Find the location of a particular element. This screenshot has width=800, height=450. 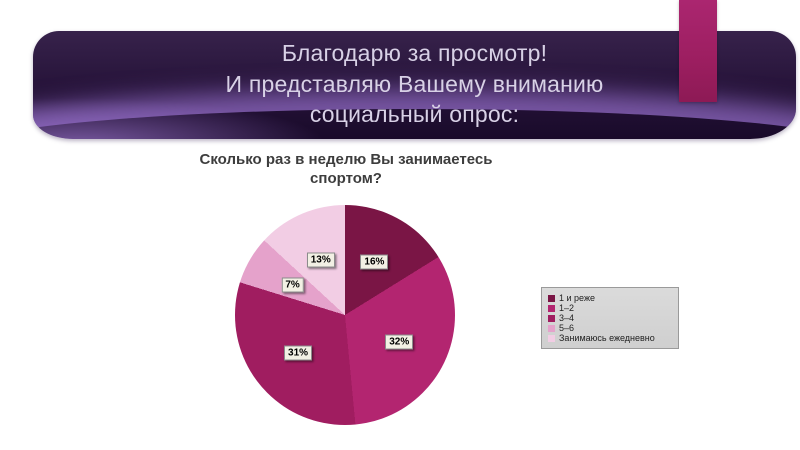

legend-label: 1–2 is located at coordinates (567, 308).